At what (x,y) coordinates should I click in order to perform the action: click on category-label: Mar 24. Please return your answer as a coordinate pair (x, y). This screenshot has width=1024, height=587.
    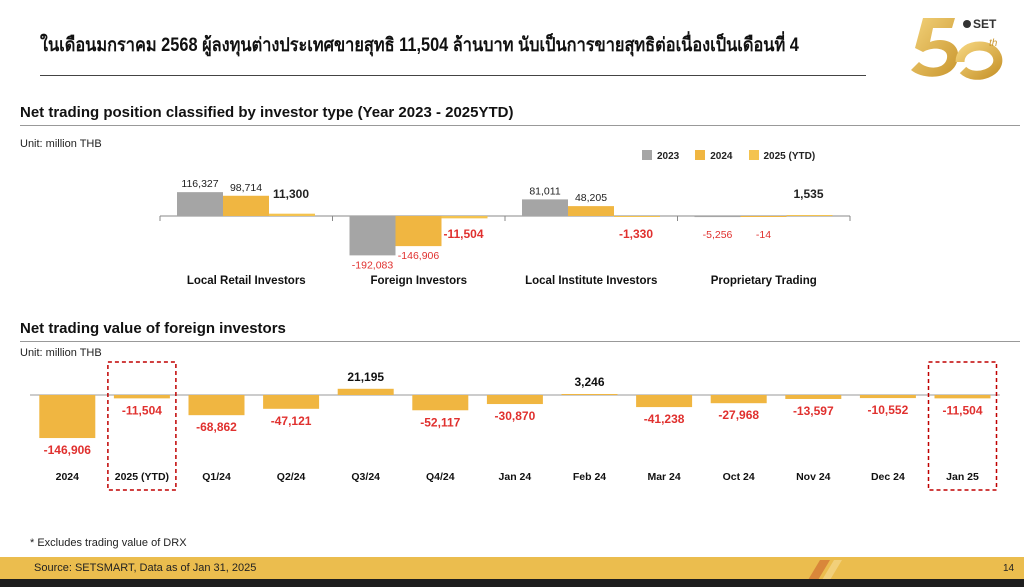
    Looking at the image, I should click on (663, 477).